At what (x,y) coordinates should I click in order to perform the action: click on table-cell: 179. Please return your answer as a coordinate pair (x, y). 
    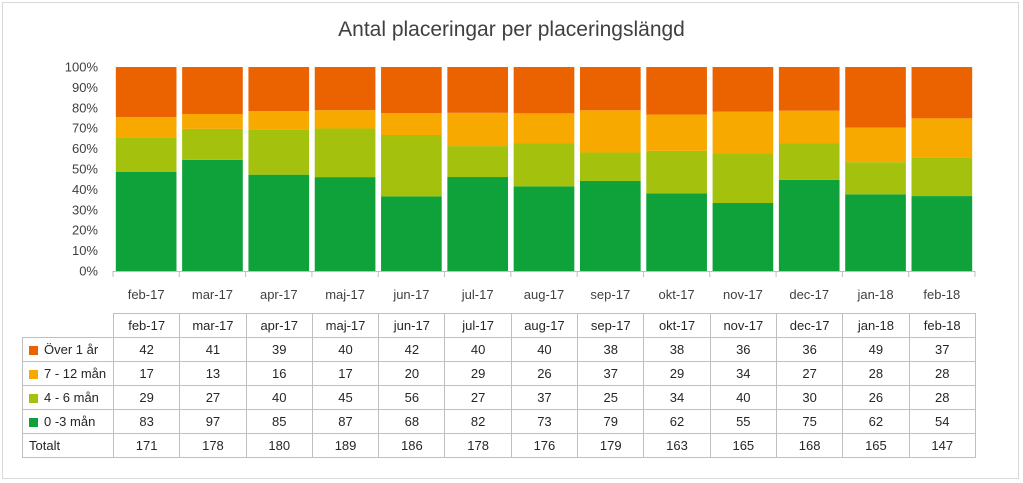
    Looking at the image, I should click on (611, 445).